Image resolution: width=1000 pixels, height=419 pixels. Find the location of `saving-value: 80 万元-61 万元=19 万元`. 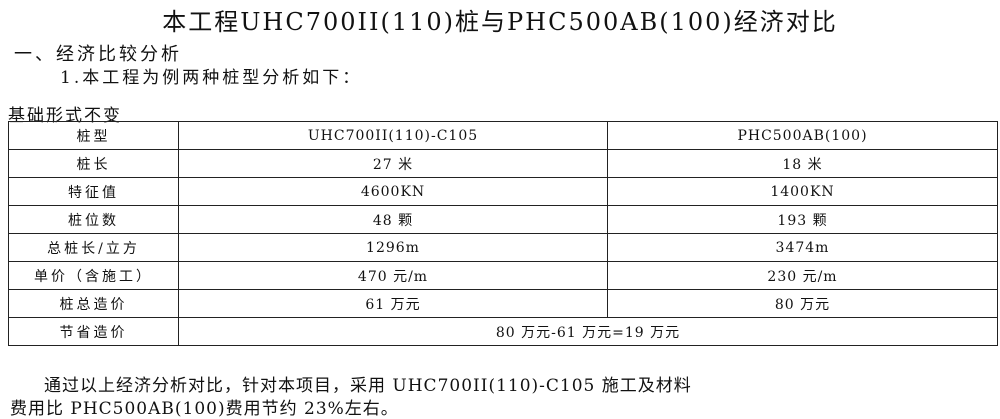

saving-value: 80 万元-61 万元=19 万元 is located at coordinates (588, 331).